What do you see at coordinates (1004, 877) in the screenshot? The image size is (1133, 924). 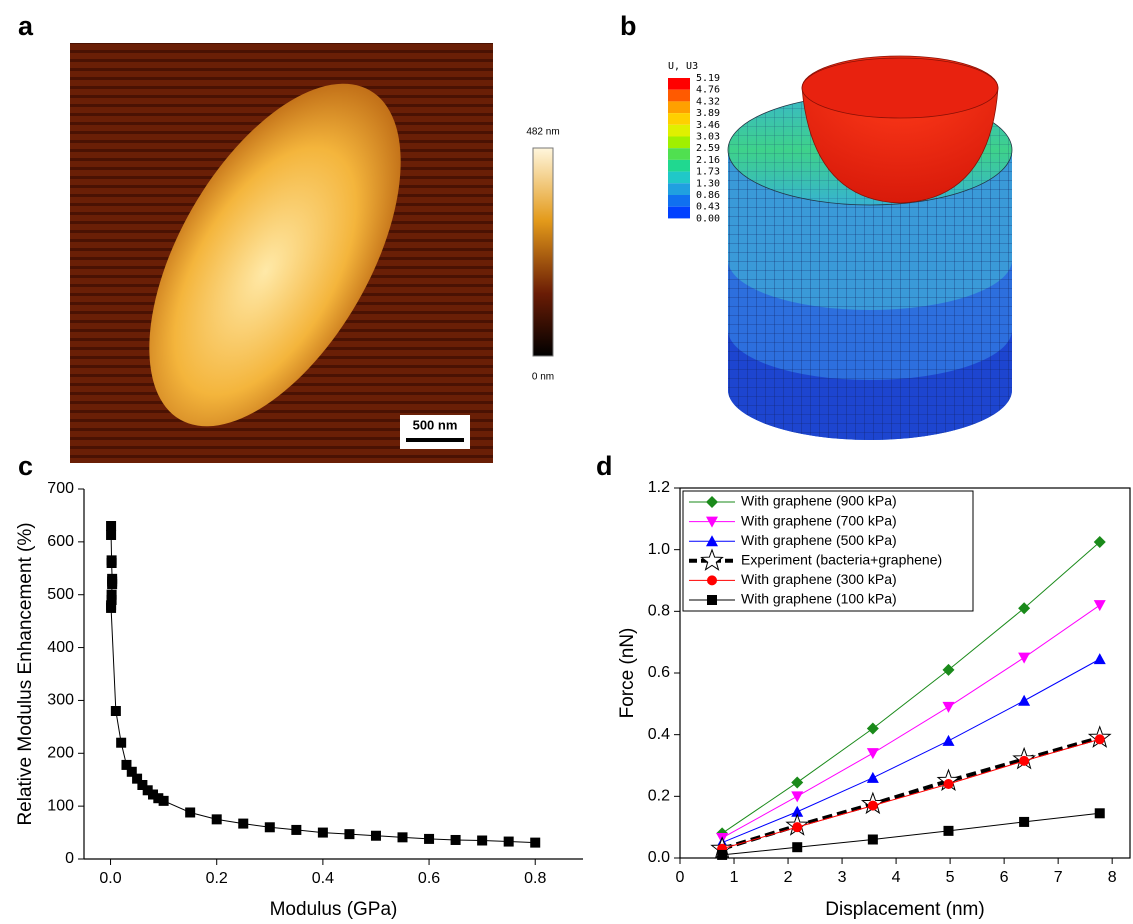 I see `x-tick-label: 6` at bounding box center [1004, 877].